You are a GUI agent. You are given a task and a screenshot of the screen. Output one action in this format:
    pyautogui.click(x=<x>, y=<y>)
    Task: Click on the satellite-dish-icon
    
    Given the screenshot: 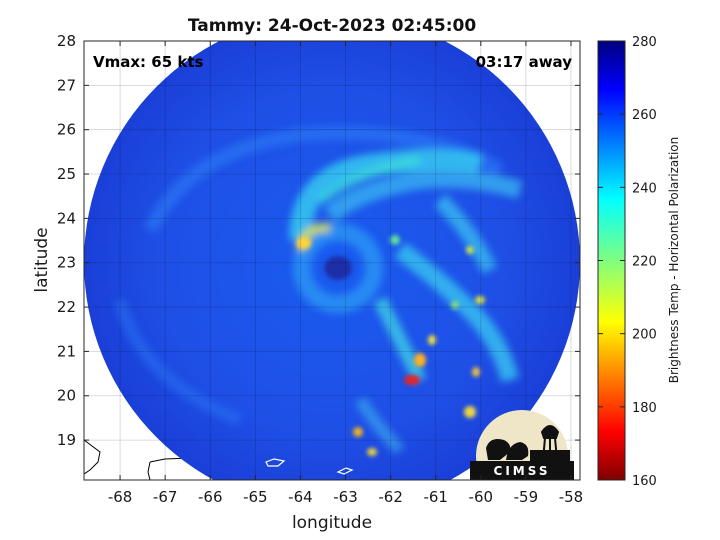 What is the action you would take?
    pyautogui.click(x=498, y=449)
    